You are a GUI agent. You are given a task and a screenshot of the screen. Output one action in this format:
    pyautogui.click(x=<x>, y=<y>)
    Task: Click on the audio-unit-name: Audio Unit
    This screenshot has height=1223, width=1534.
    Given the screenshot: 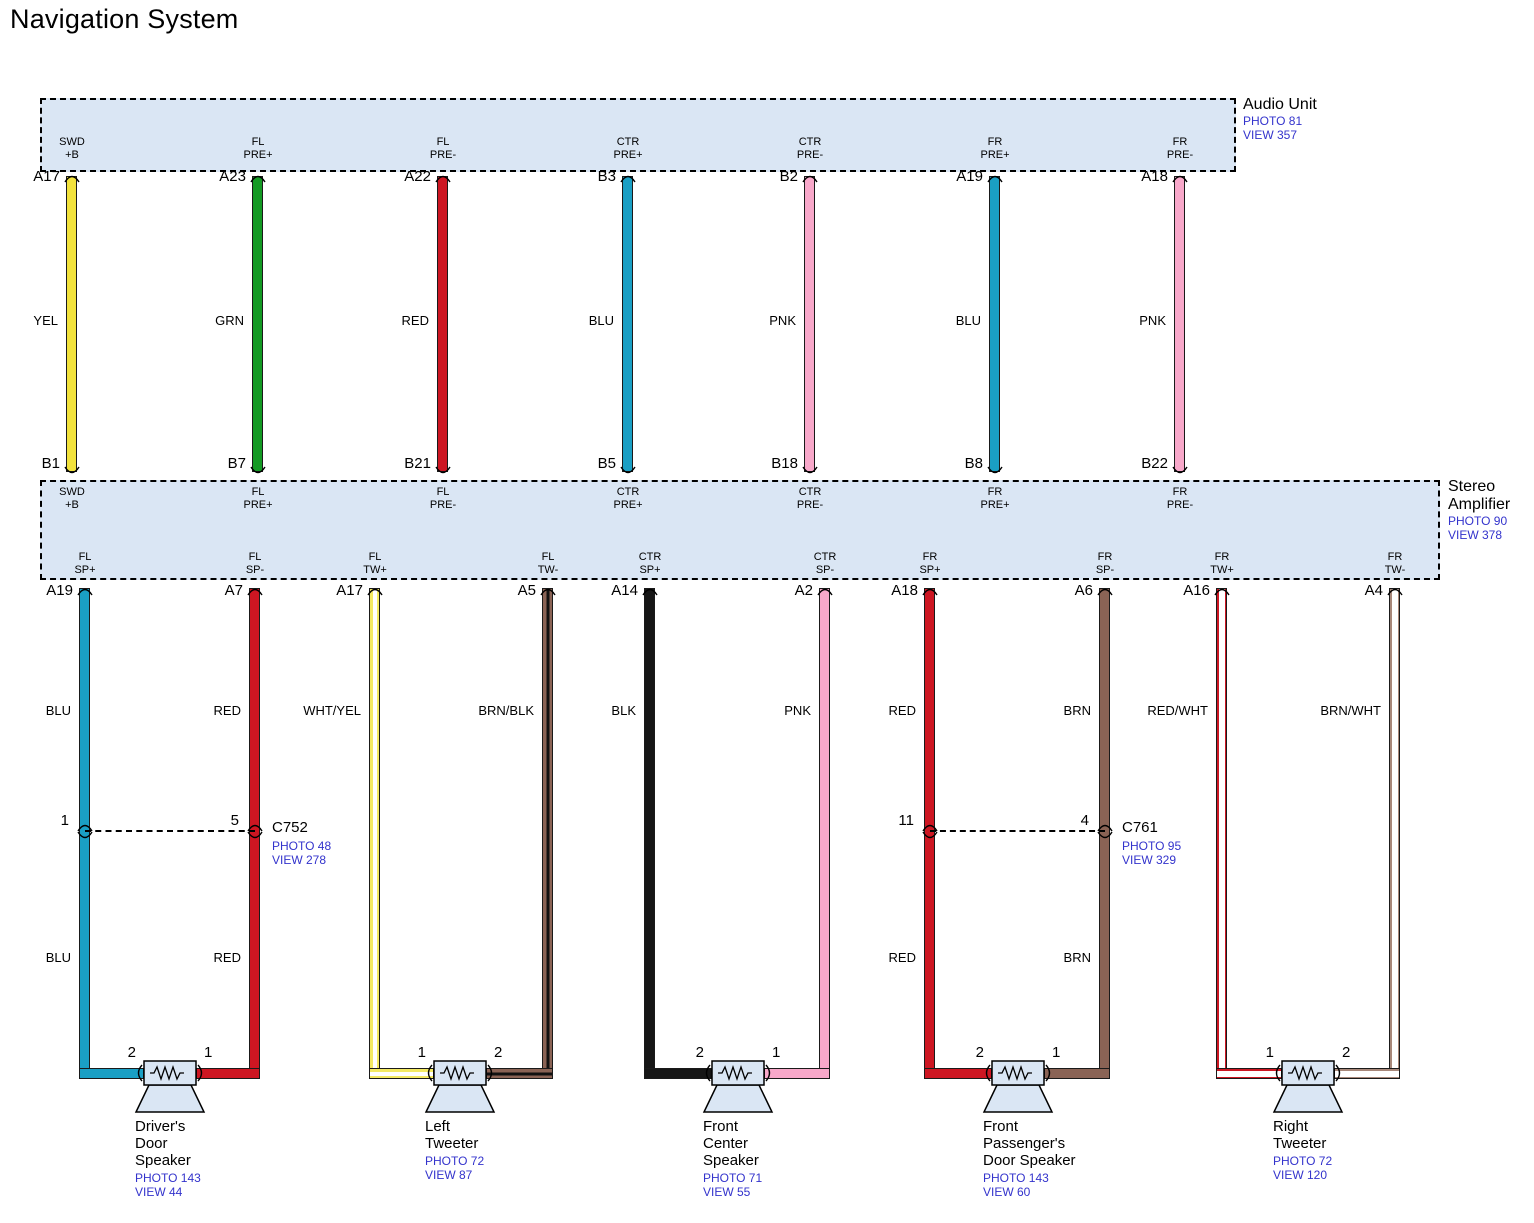 What is the action you would take?
    pyautogui.click(x=1280, y=104)
    